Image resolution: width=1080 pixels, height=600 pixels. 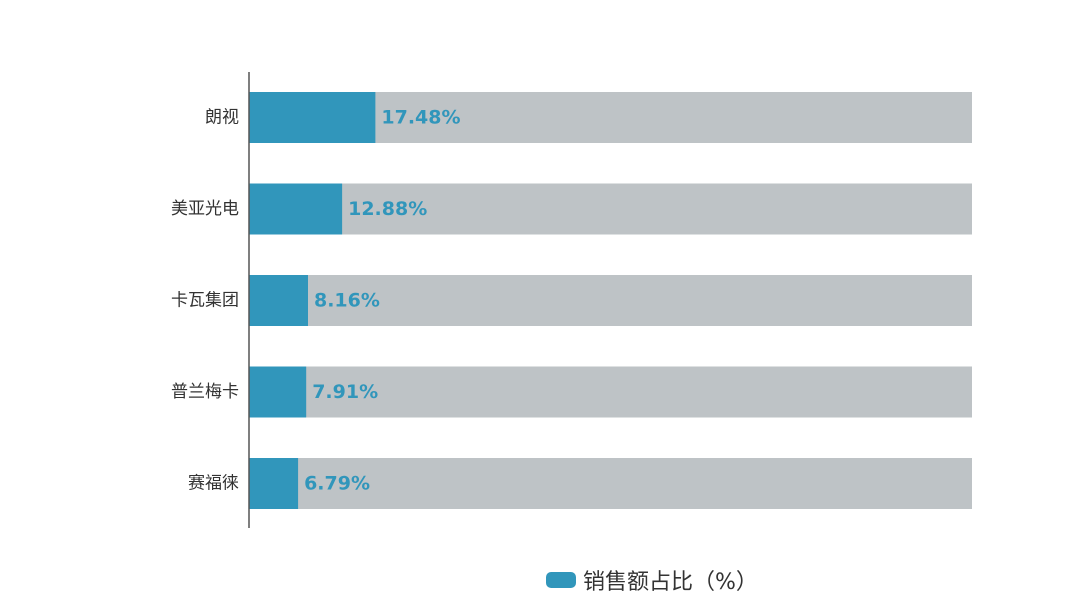 I want to click on legend-swatch, so click(x=561, y=580).